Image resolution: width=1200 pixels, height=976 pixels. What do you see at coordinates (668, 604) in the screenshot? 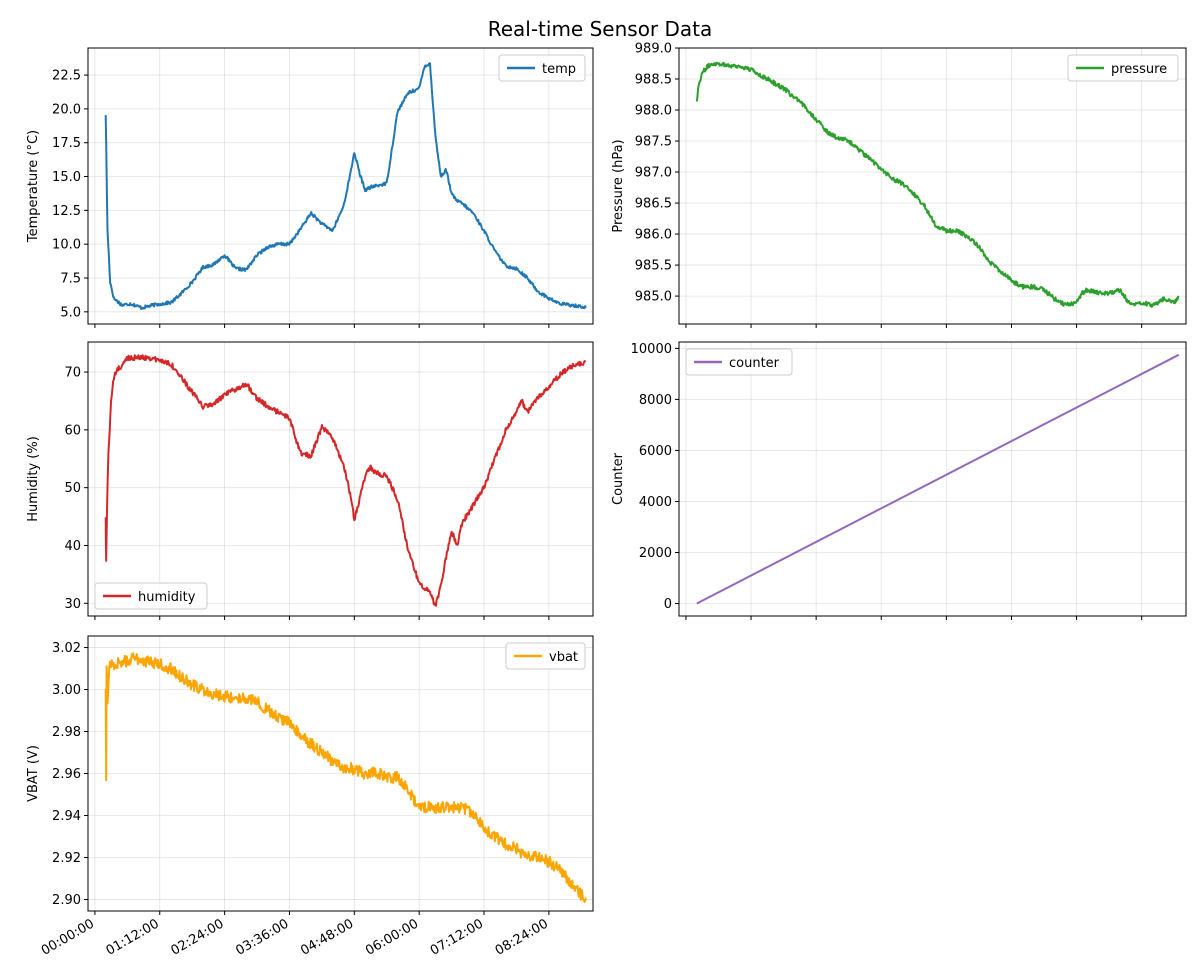
I see `counter-y-tick-label: 0` at bounding box center [668, 604].